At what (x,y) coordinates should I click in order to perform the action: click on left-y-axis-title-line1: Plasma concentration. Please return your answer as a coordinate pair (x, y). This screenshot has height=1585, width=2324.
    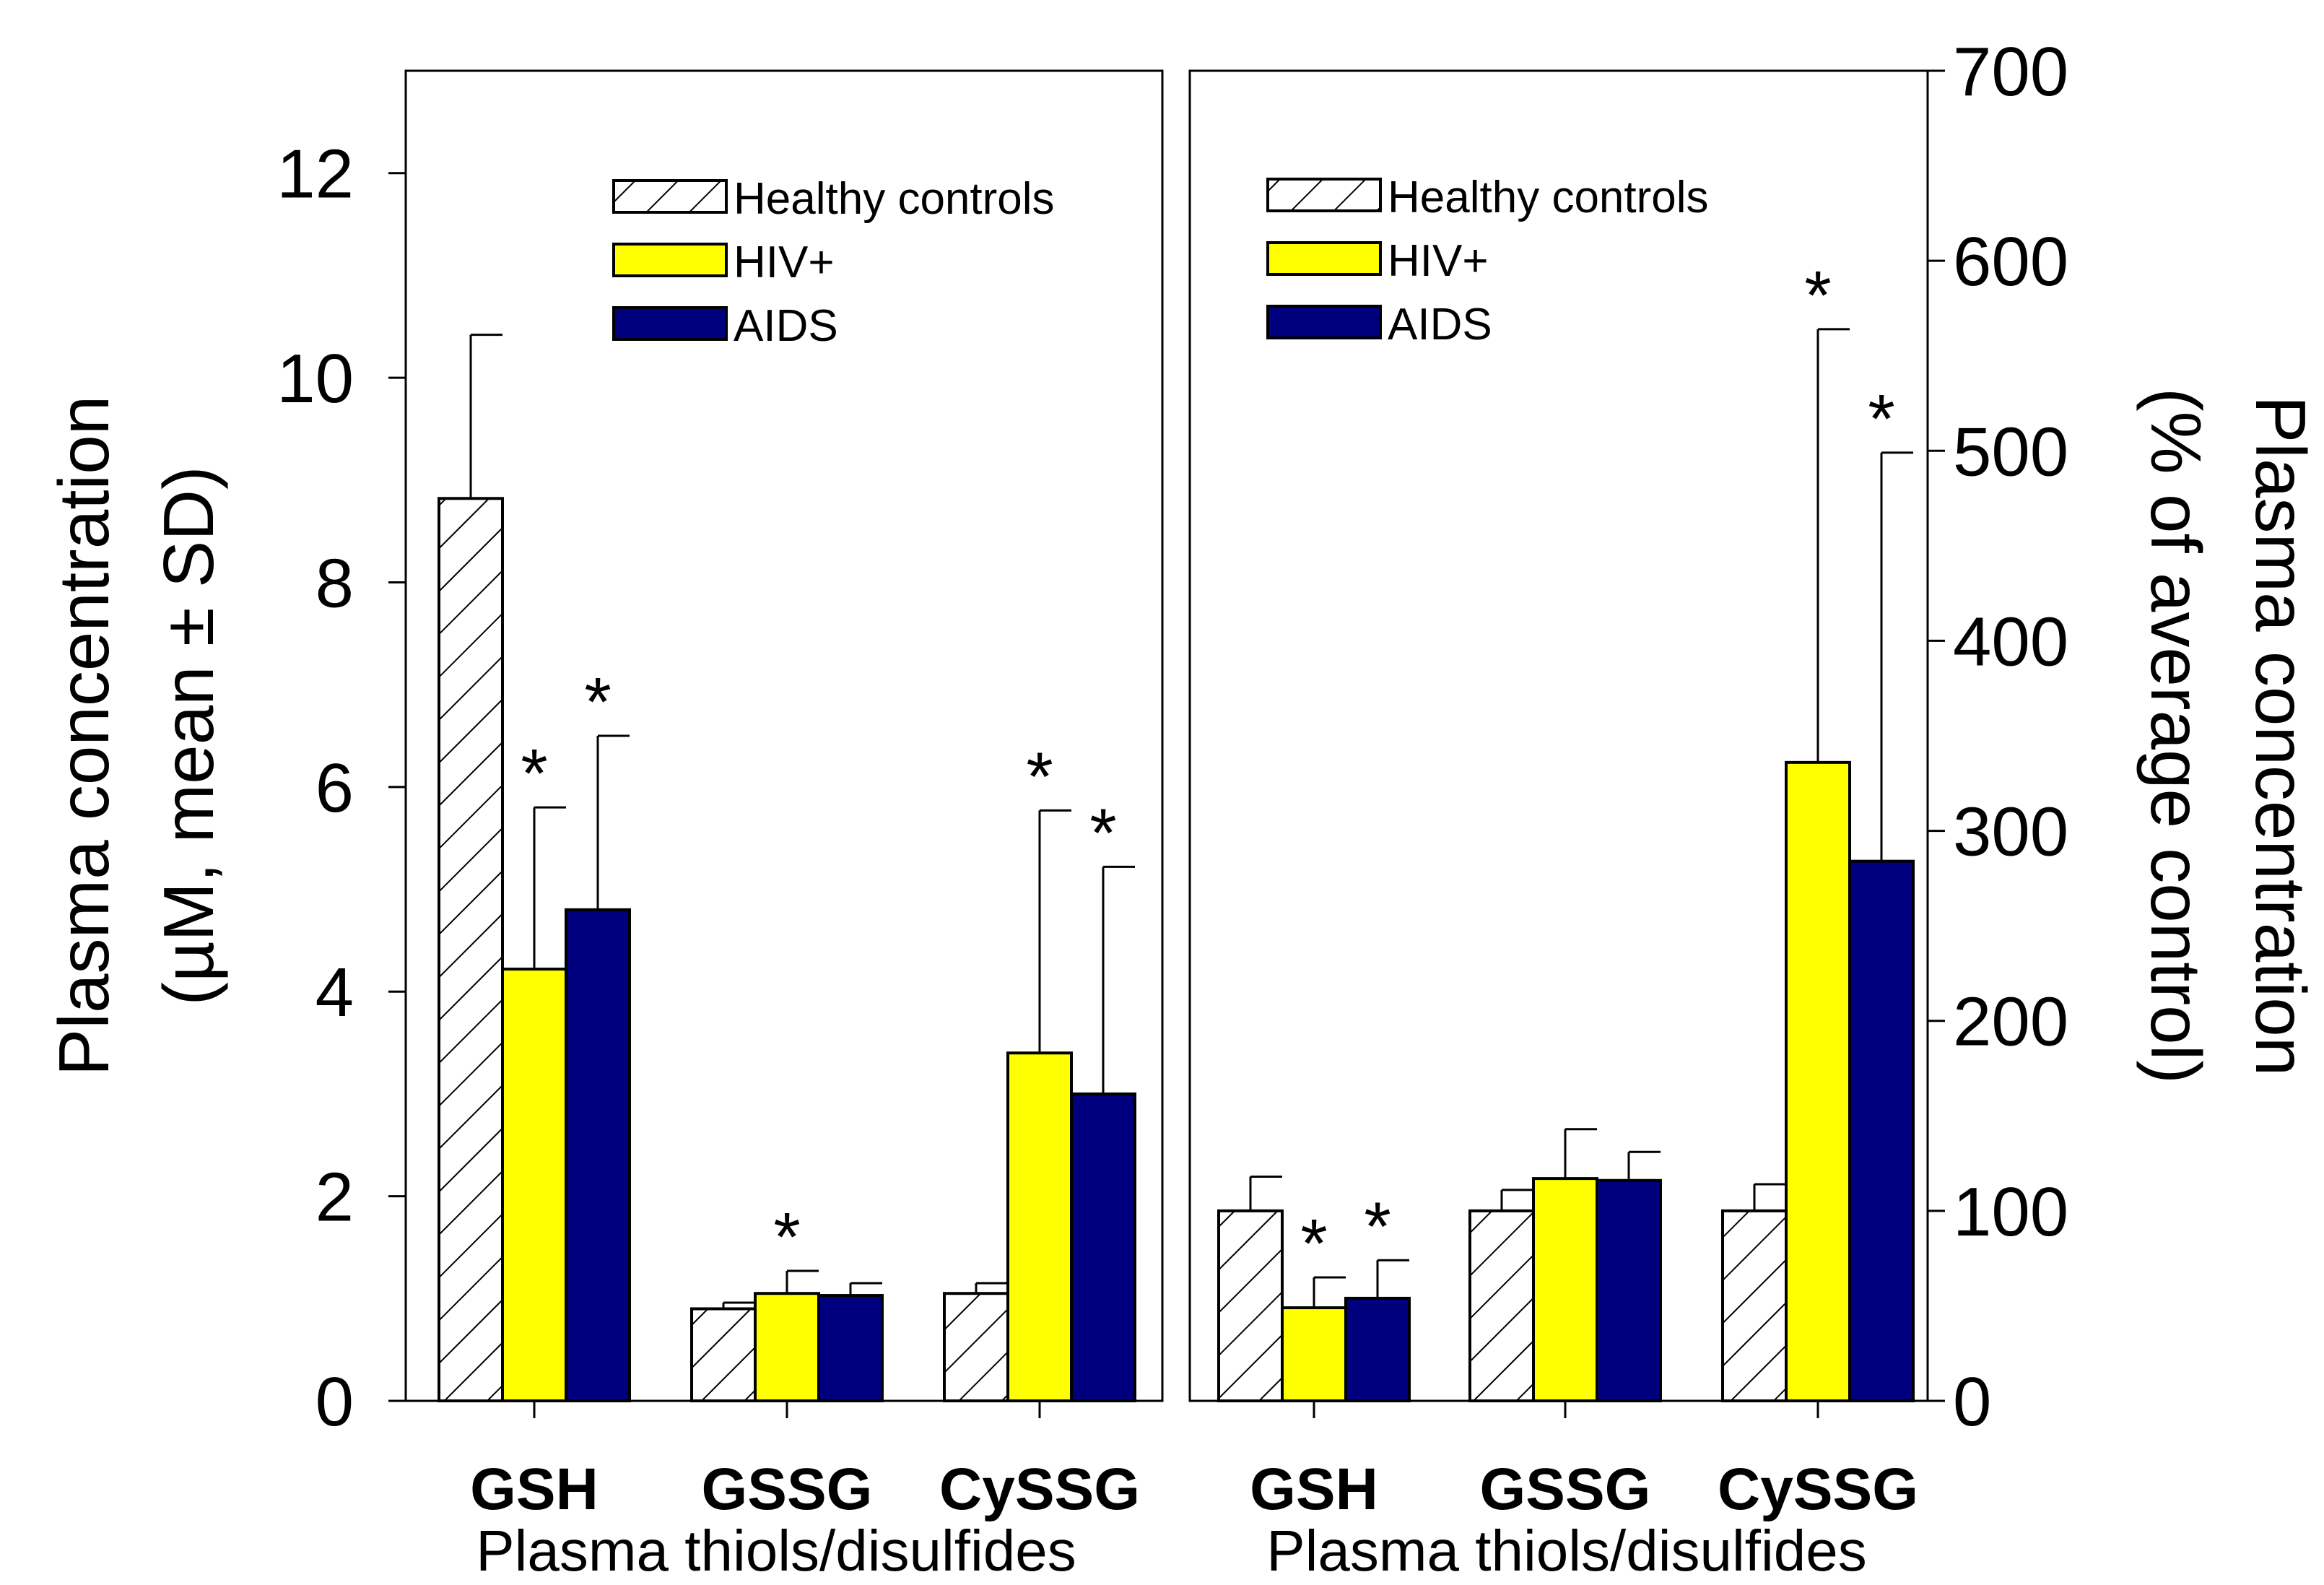
    Looking at the image, I should click on (83, 736).